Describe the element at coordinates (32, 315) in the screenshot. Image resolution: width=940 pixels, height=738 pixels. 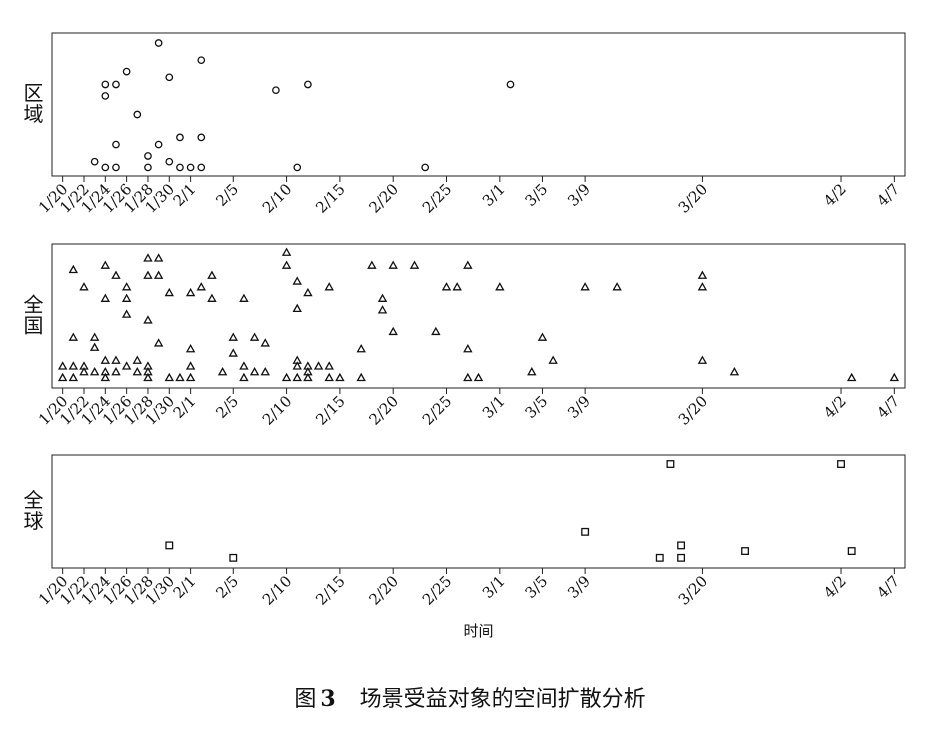
I see `y-axis-label: 全国` at that location.